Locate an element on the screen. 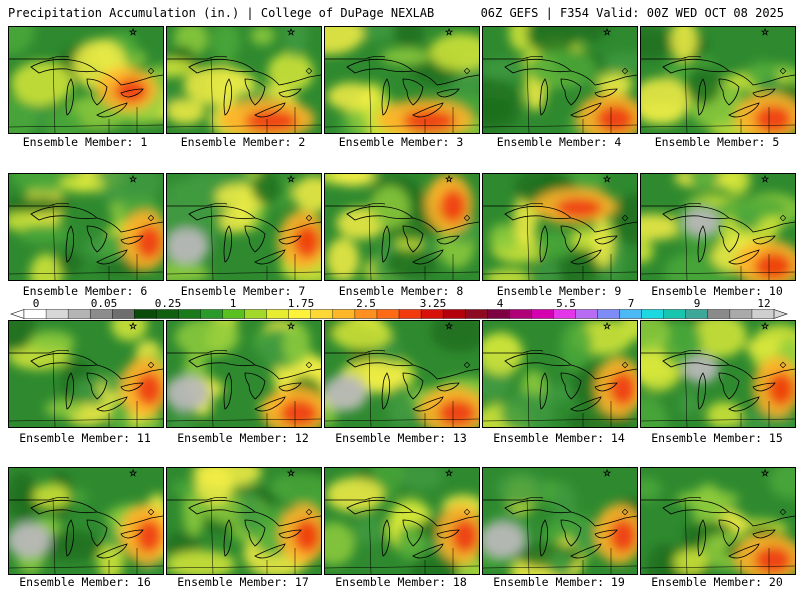 The height and width of the screenshot is (600, 800). ensemble-map-panel-5: ☆ is located at coordinates (718, 80).